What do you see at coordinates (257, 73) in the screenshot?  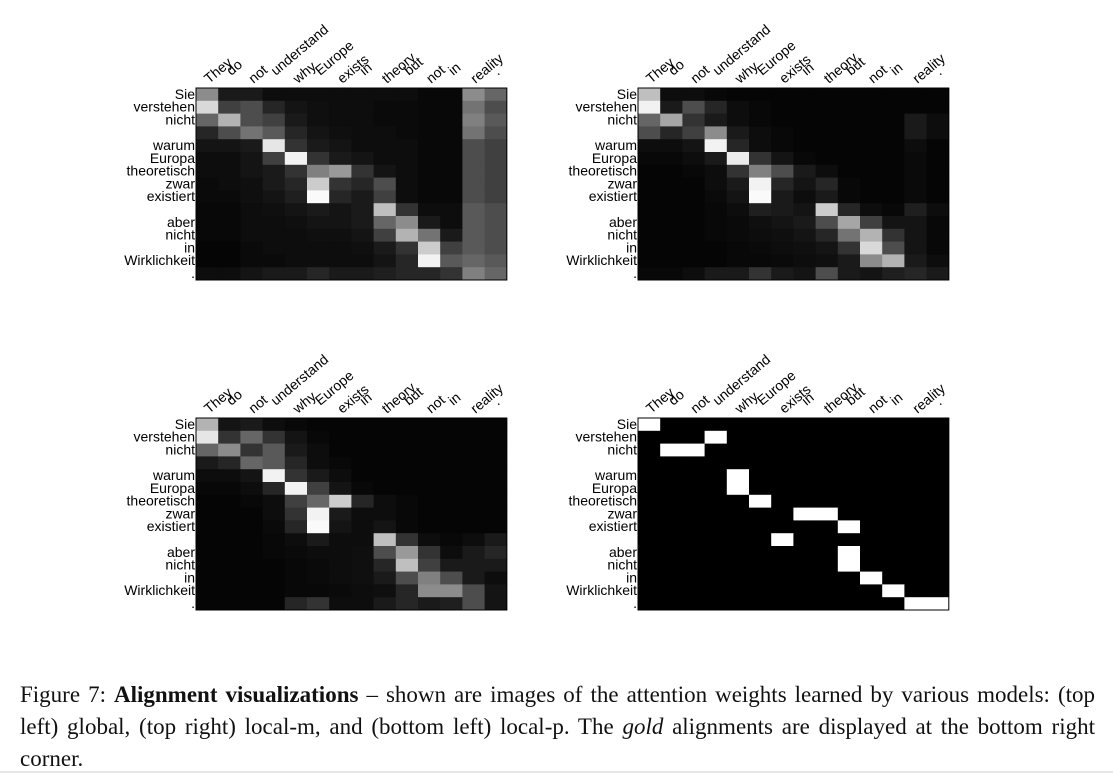 I see `source-word-label: not` at bounding box center [257, 73].